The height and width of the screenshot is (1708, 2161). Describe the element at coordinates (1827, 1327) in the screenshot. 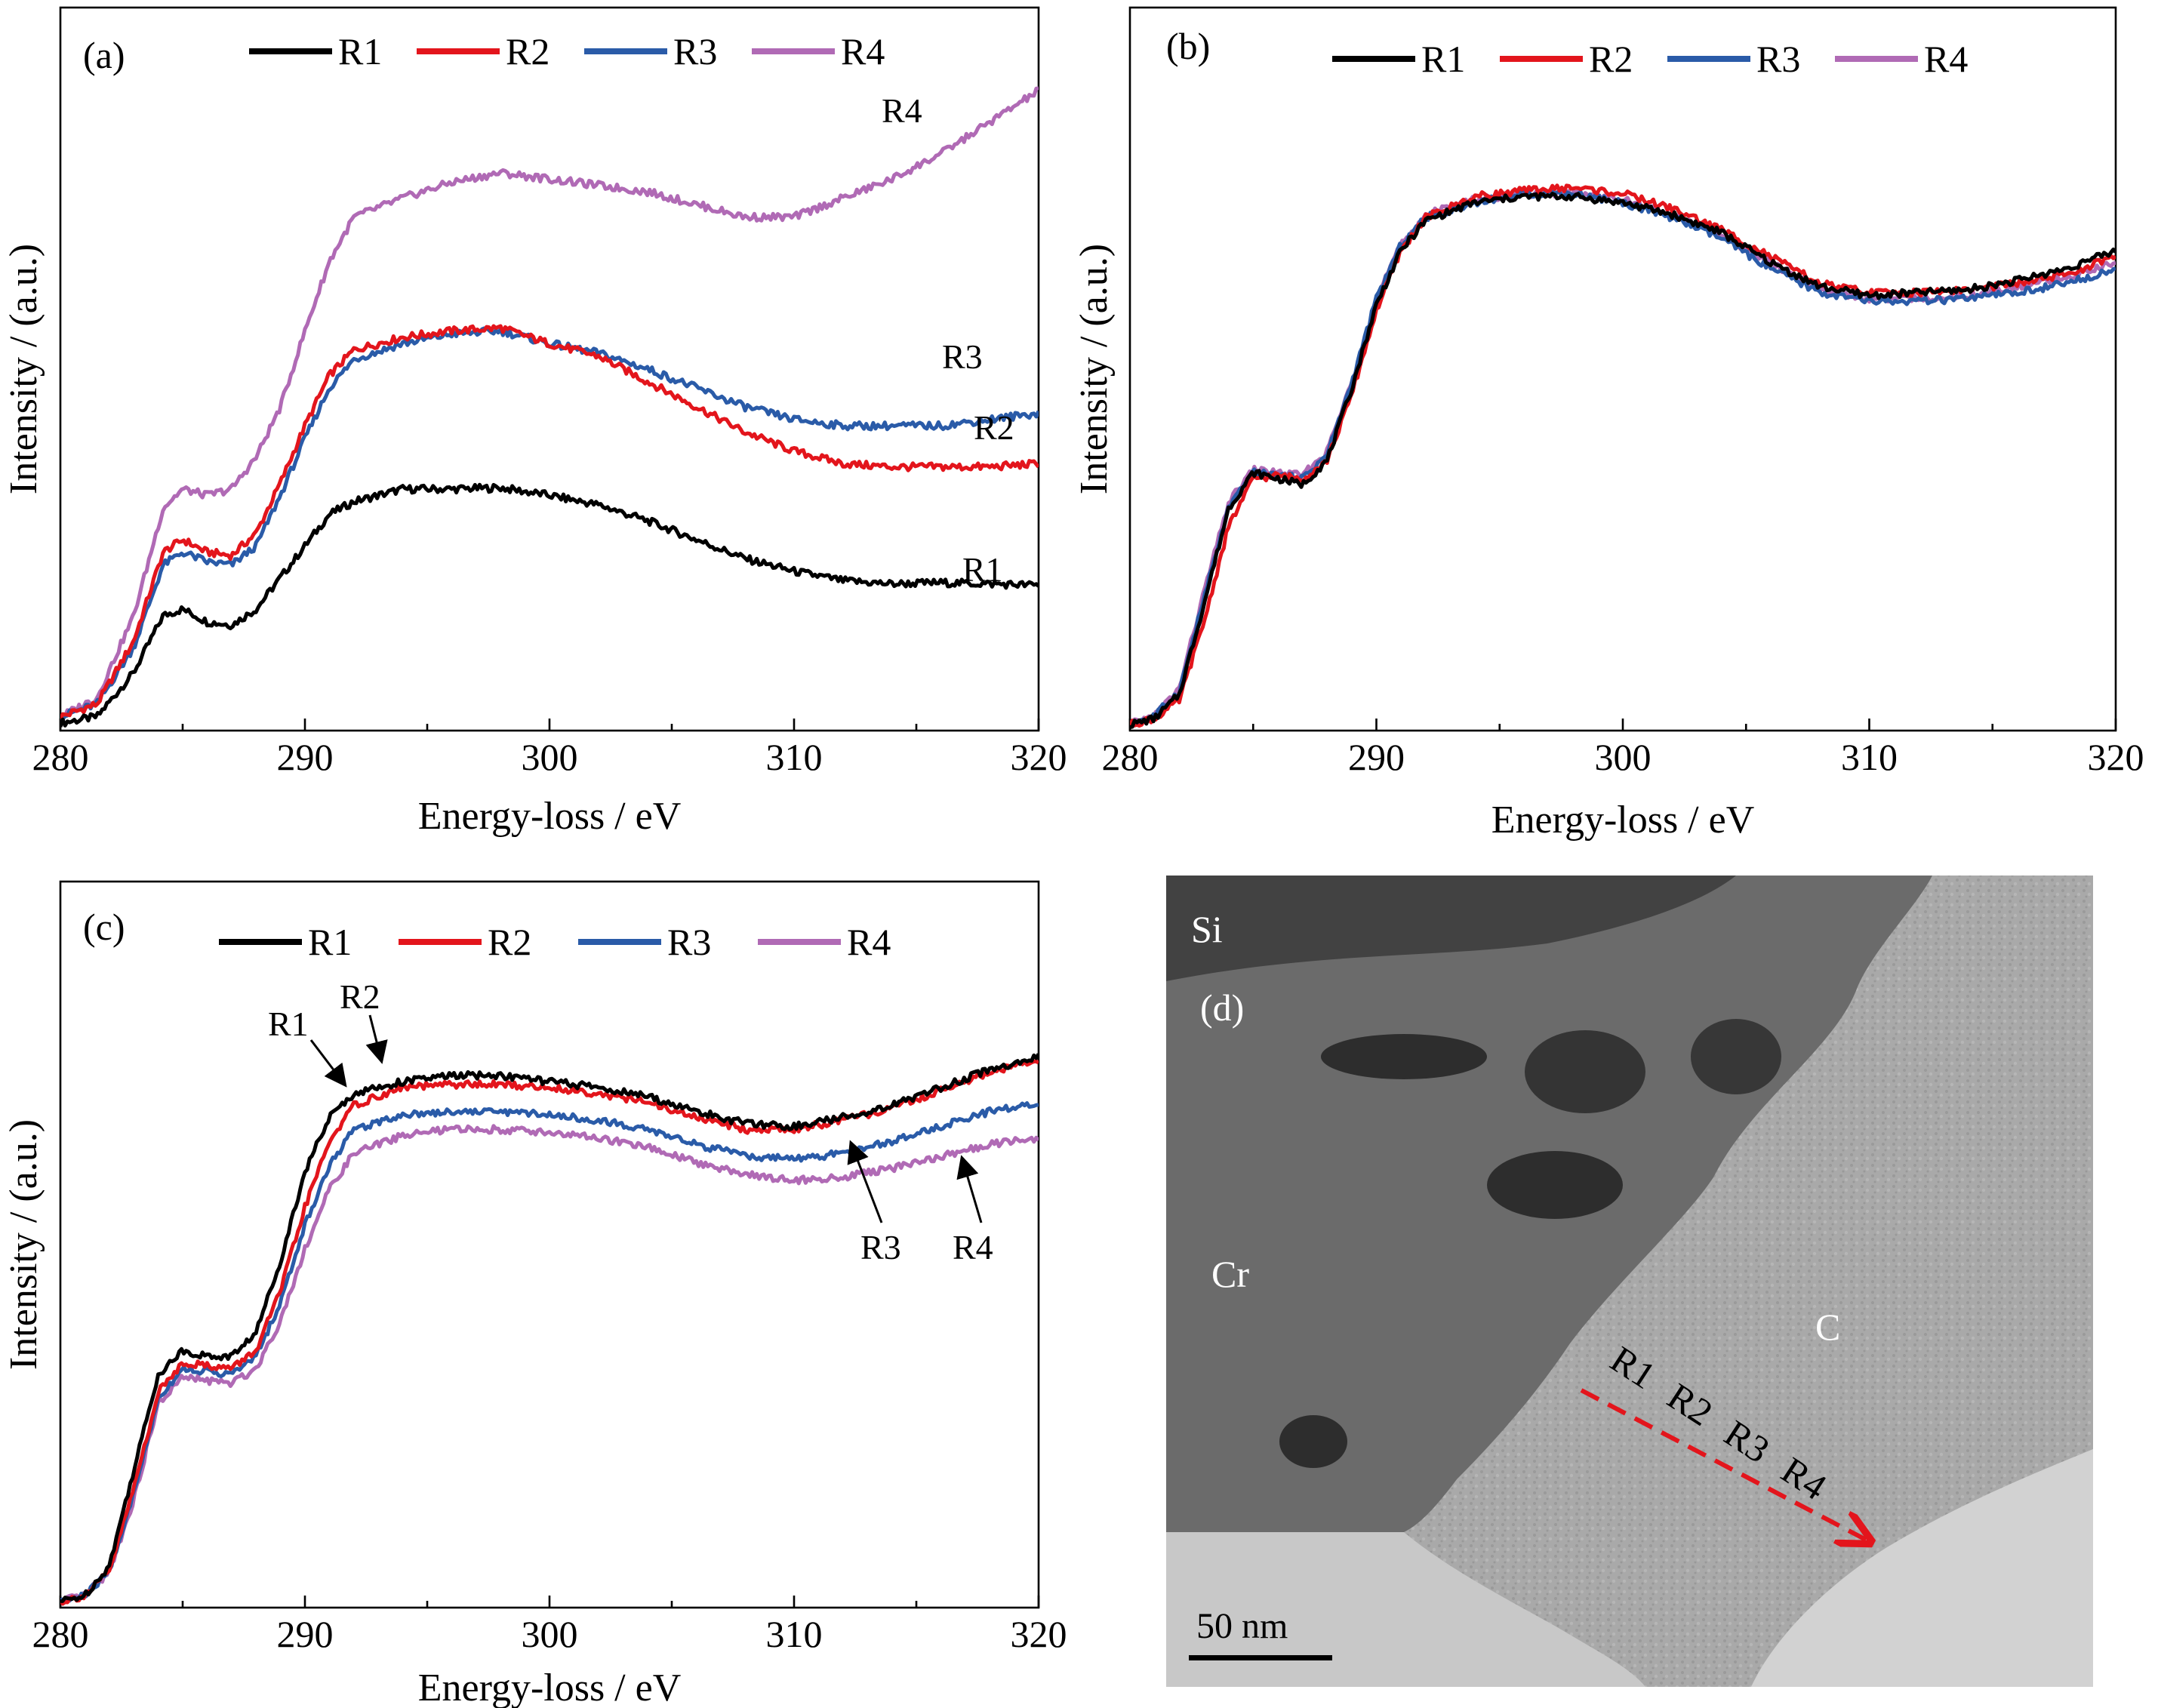

I see `label-c: C` at that location.